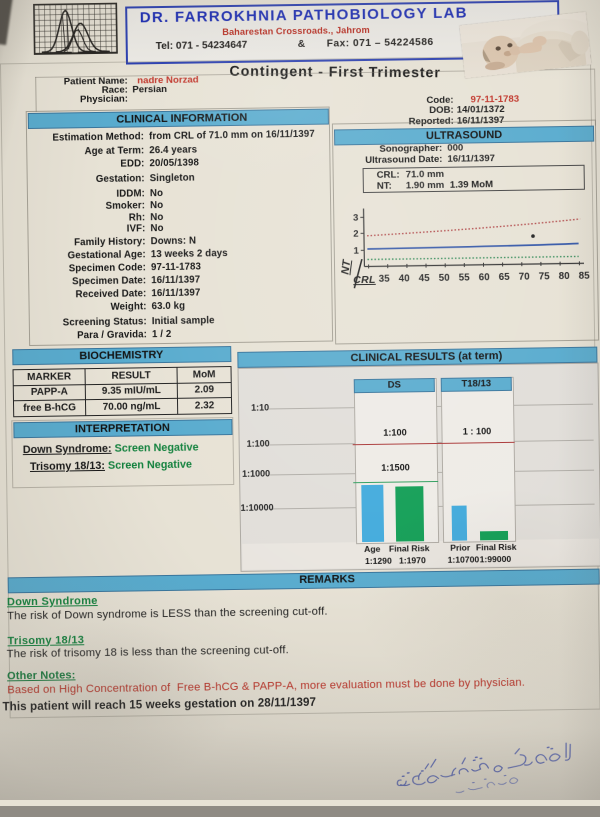 This screenshot has width=600, height=817. Describe the element at coordinates (356, 250) in the screenshot. I see `svg-text: 1` at that location.